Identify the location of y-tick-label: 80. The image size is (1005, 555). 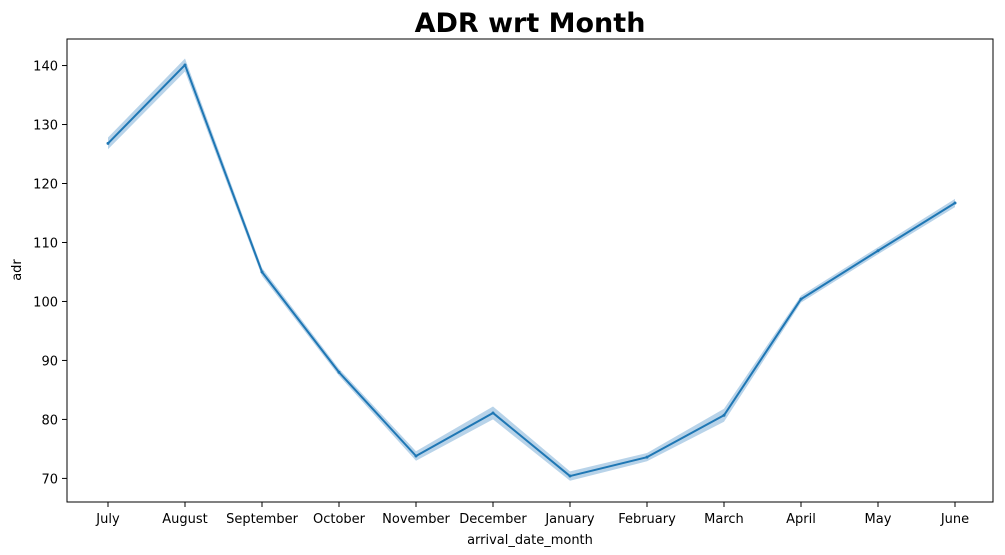
(49, 420).